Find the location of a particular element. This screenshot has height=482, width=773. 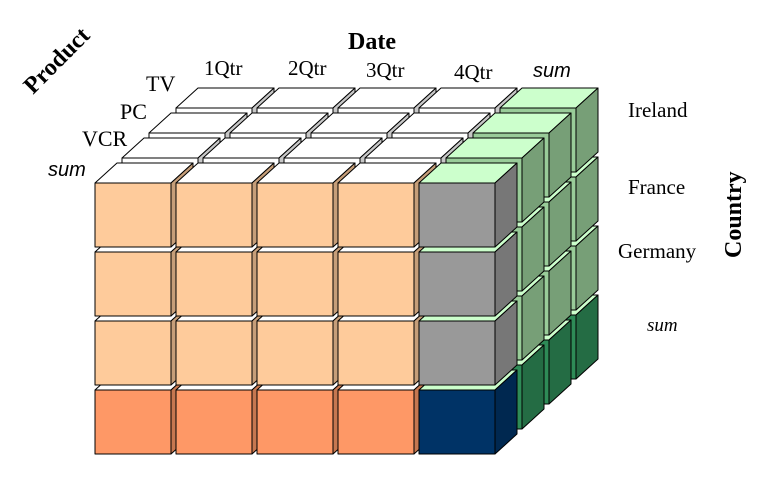

product-label-vcr: VCR is located at coordinates (105, 138).